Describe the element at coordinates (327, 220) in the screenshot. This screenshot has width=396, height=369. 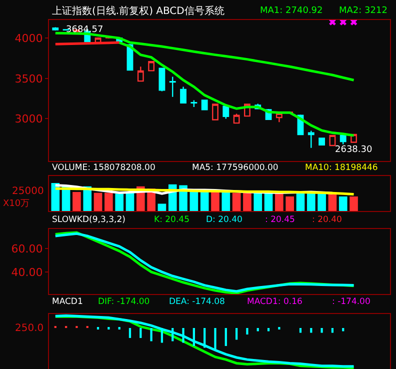
I see `text: : 20.40` at that location.